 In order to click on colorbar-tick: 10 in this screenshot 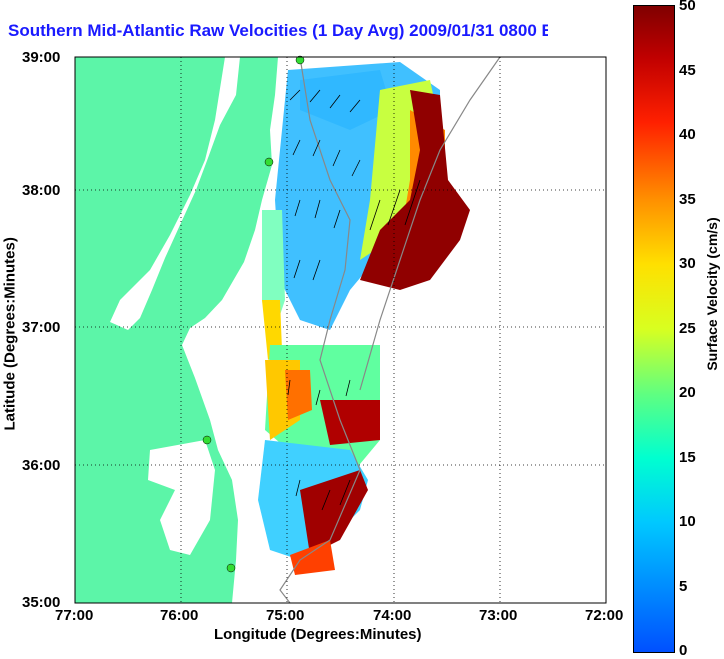, I will do `click(687, 521)`.